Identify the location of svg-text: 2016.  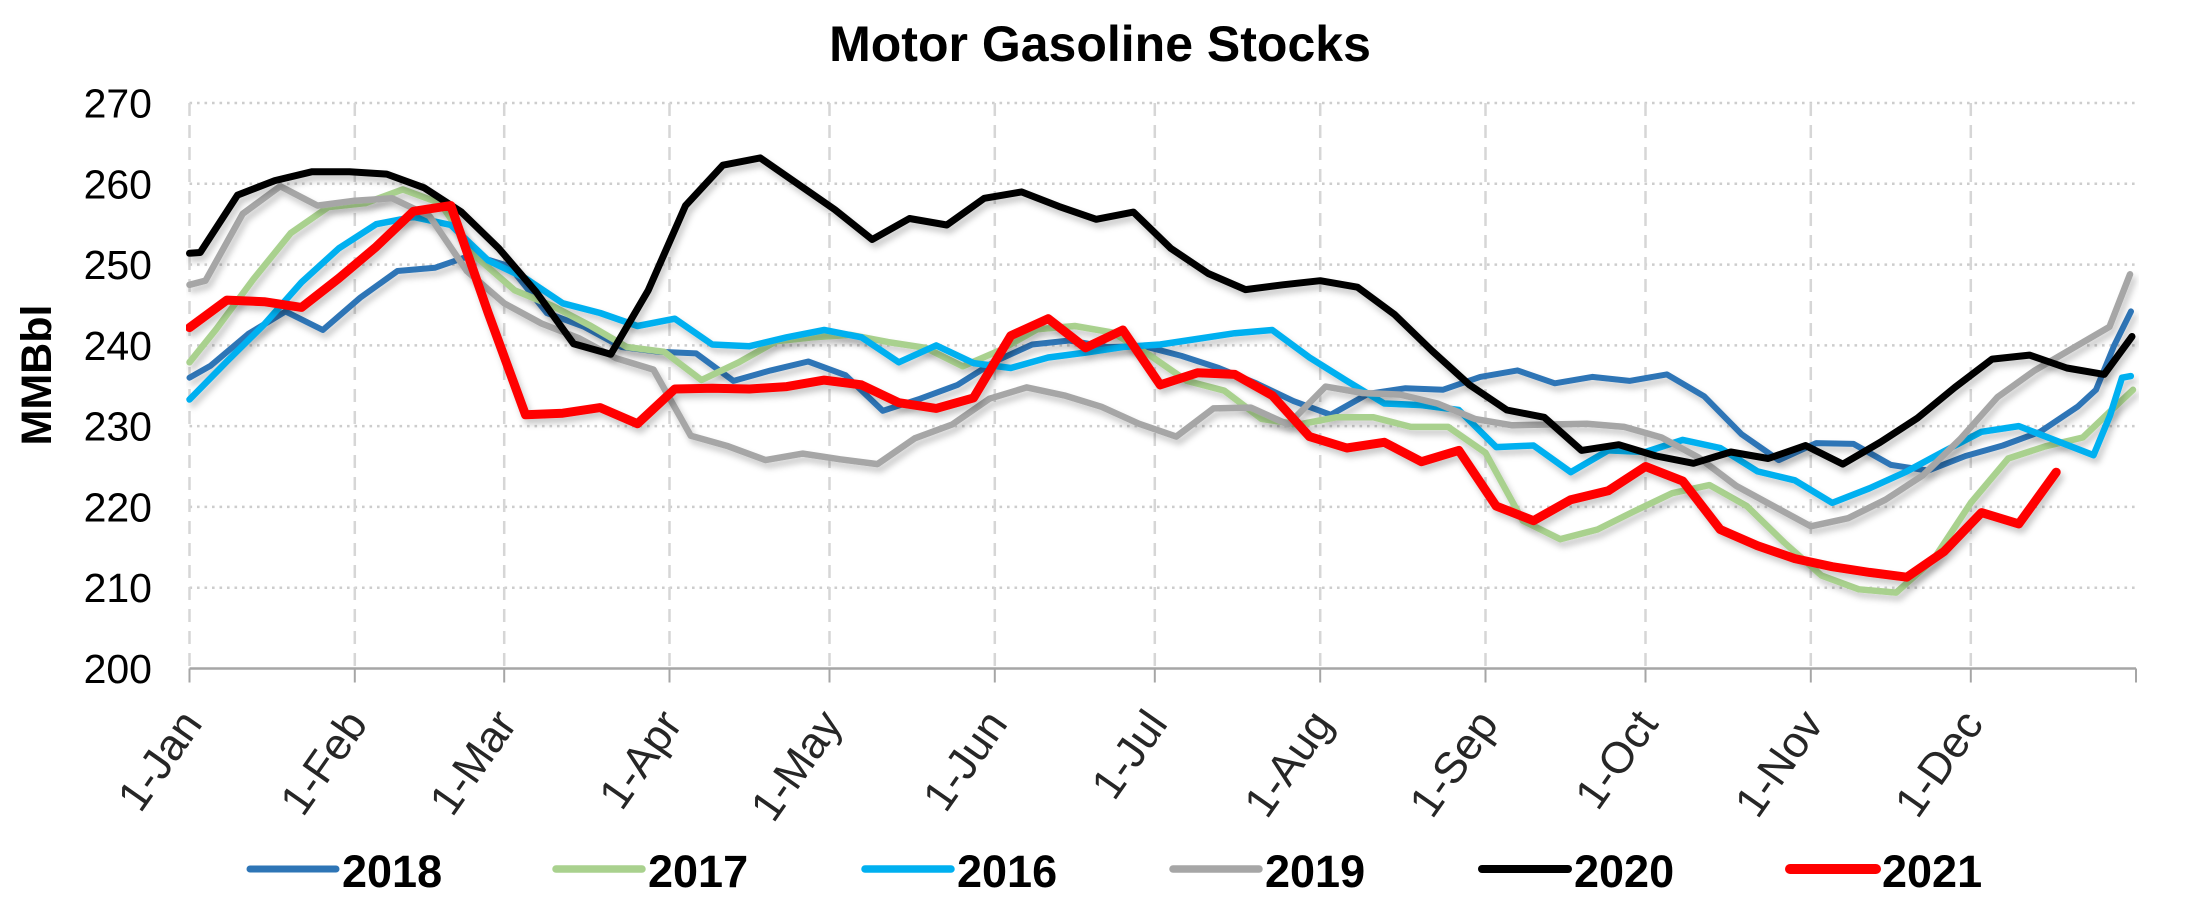
(1007, 871).